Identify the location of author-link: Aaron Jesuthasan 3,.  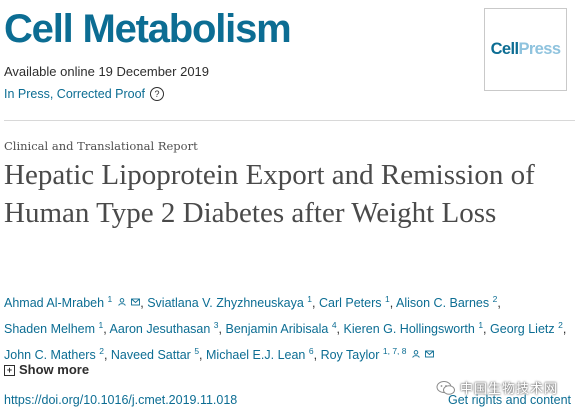
(165, 328).